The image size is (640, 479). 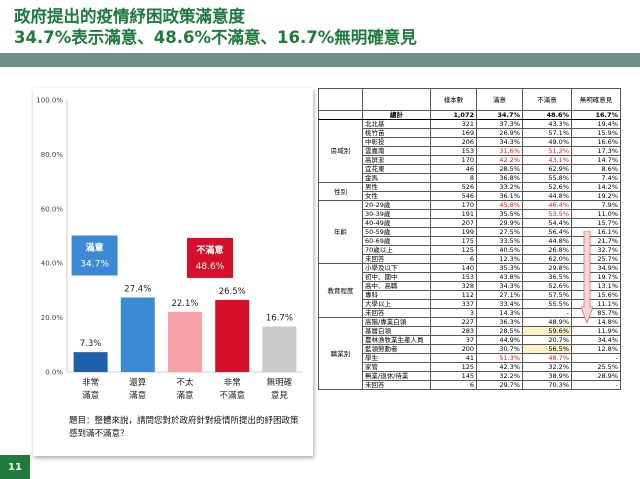 What do you see at coordinates (596, 340) in the screenshot?
I see `cell-none: 34.4%` at bounding box center [596, 340].